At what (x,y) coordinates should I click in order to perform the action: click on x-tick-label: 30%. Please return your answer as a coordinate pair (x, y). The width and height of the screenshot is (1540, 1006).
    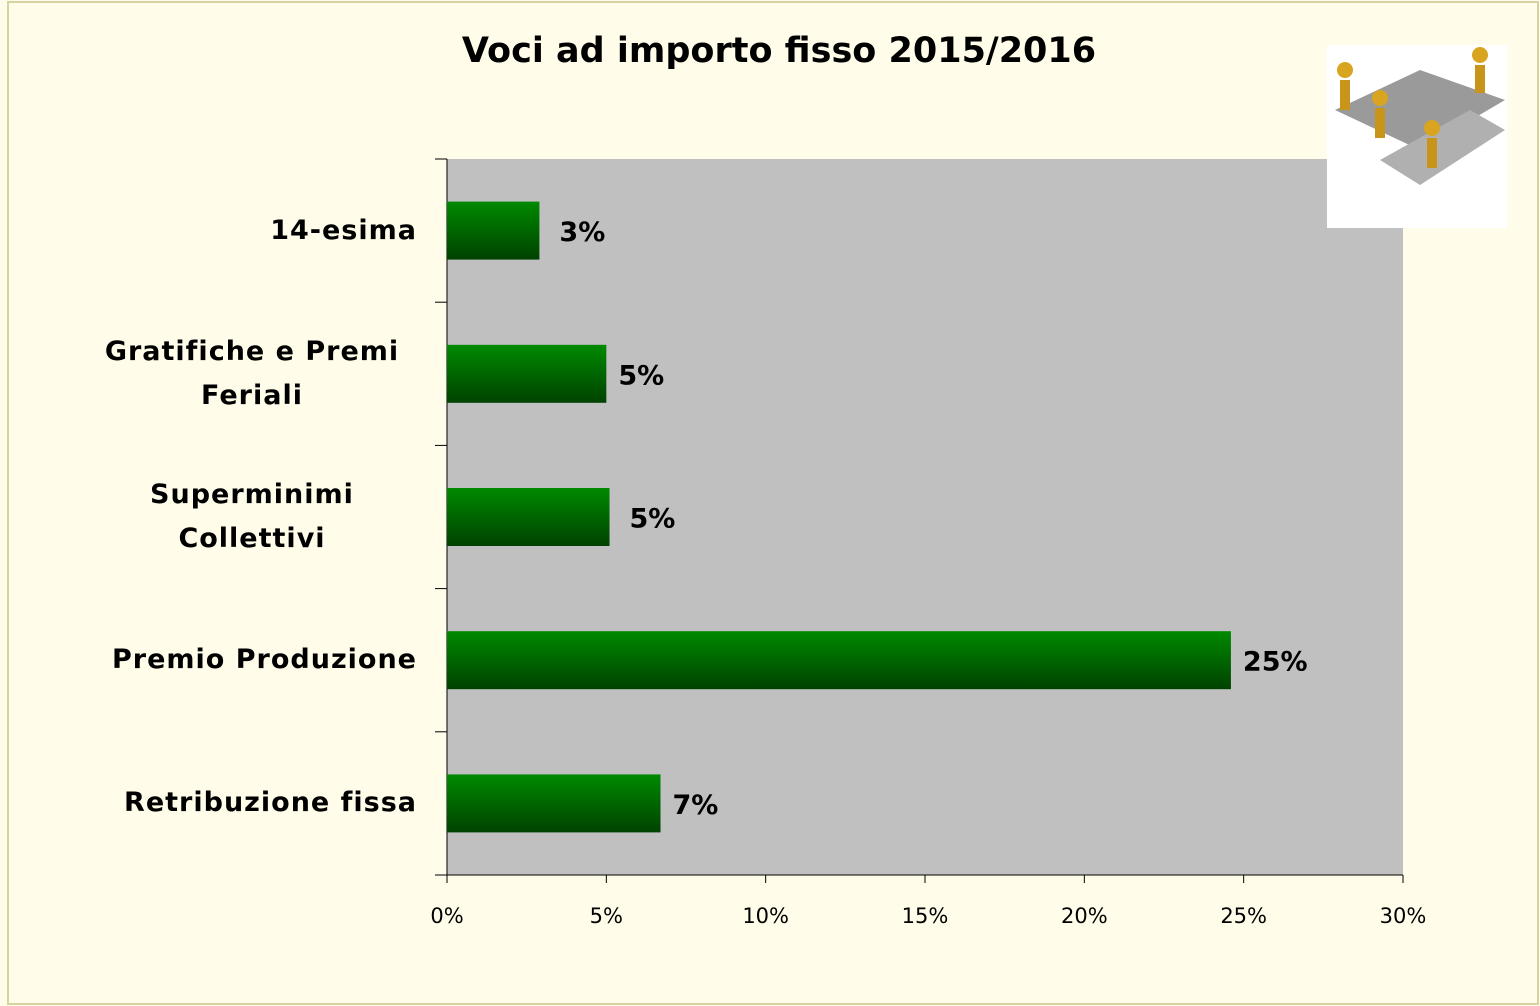
    Looking at the image, I should click on (1403, 916).